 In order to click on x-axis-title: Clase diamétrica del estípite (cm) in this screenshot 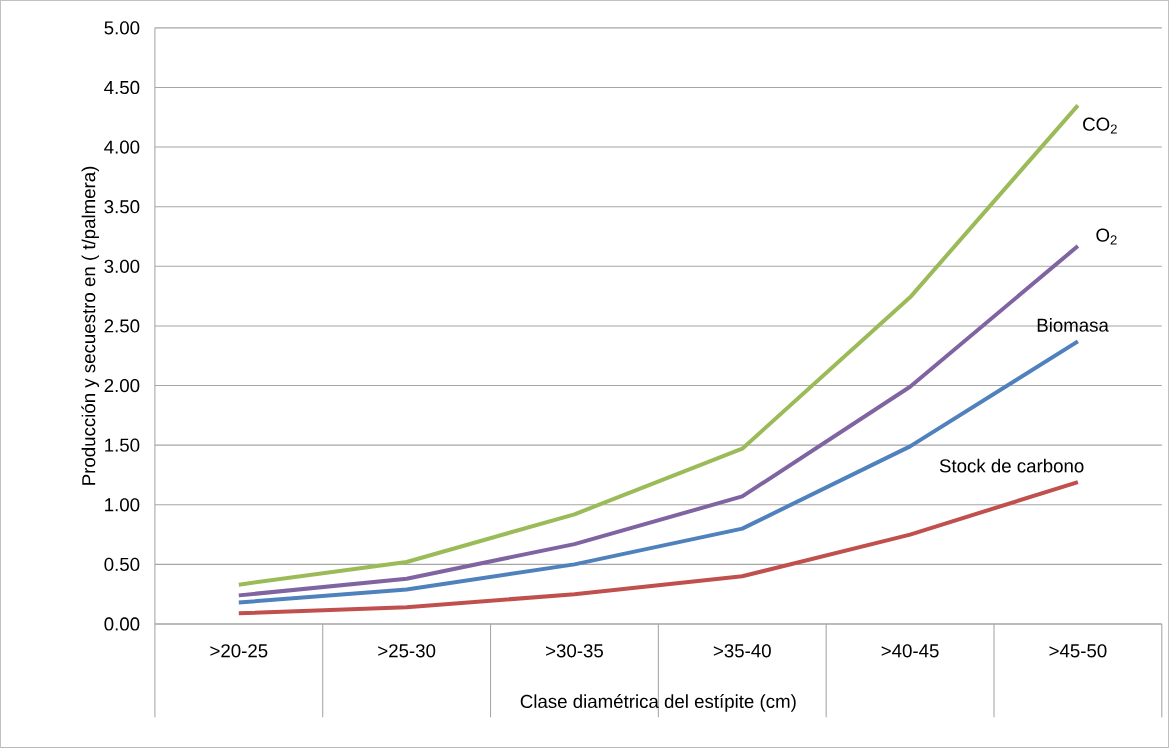, I will do `click(658, 703)`.